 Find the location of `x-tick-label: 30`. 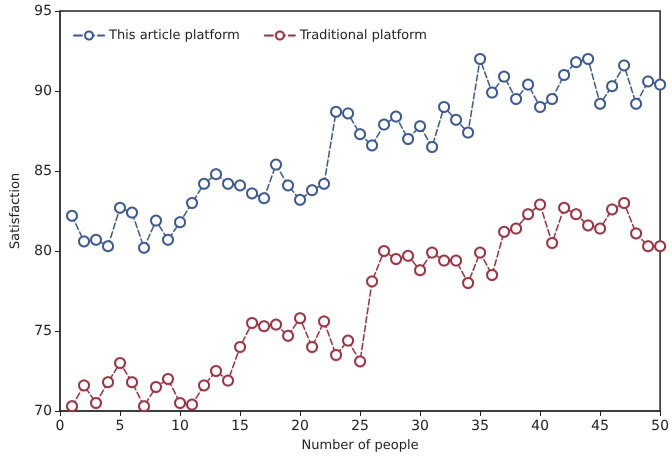

x-tick-label: 30 is located at coordinates (420, 426).